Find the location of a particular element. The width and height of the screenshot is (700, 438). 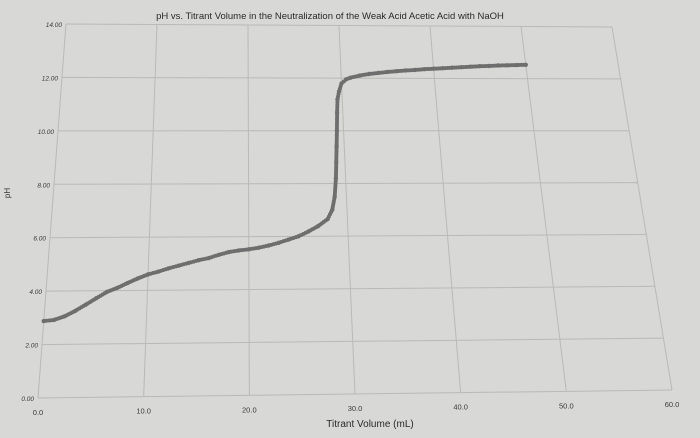

y-tick-label: 4.00 is located at coordinates (35, 292).